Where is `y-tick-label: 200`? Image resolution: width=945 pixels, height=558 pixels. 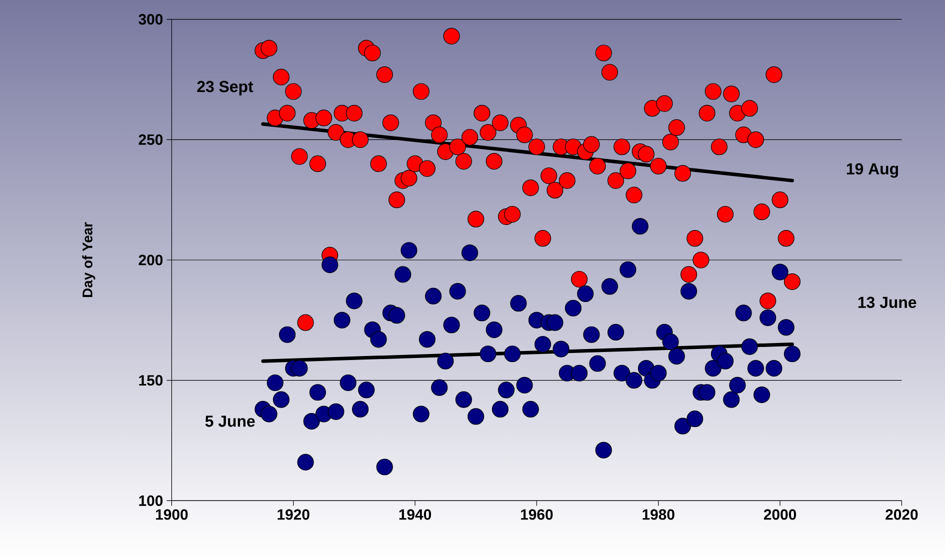 y-tick-label: 200 is located at coordinates (150, 260).